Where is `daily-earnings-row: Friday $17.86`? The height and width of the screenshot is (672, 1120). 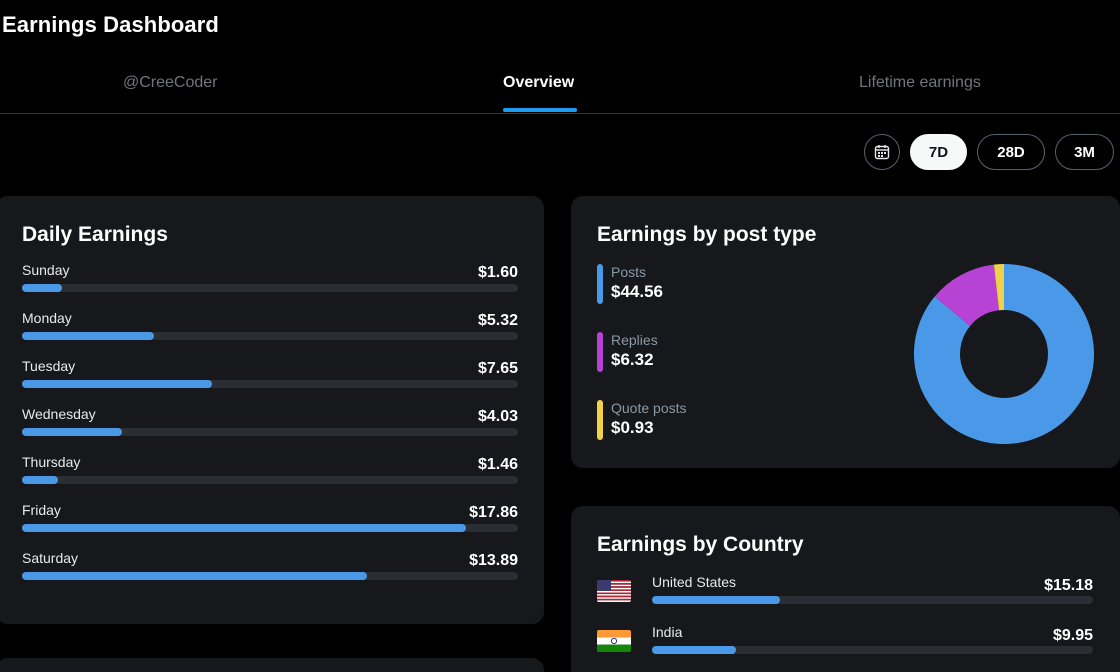 daily-earnings-row: Friday $17.86 is located at coordinates (270, 522).